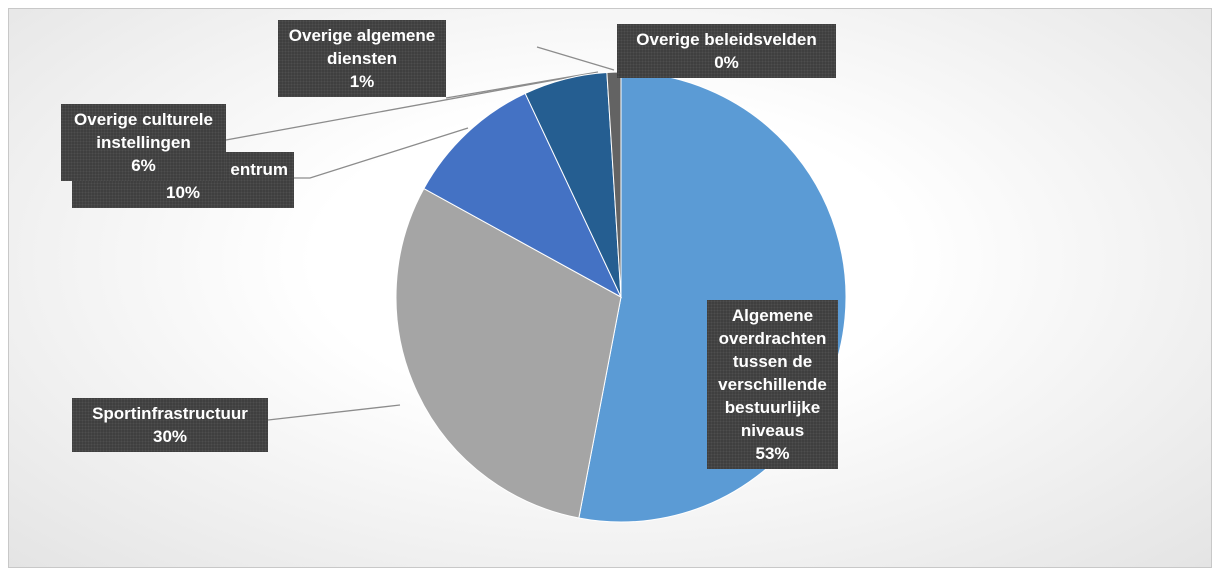 The width and height of the screenshot is (1220, 575). Describe the element at coordinates (170, 436) in the screenshot. I see `label-value: 30%` at that location.